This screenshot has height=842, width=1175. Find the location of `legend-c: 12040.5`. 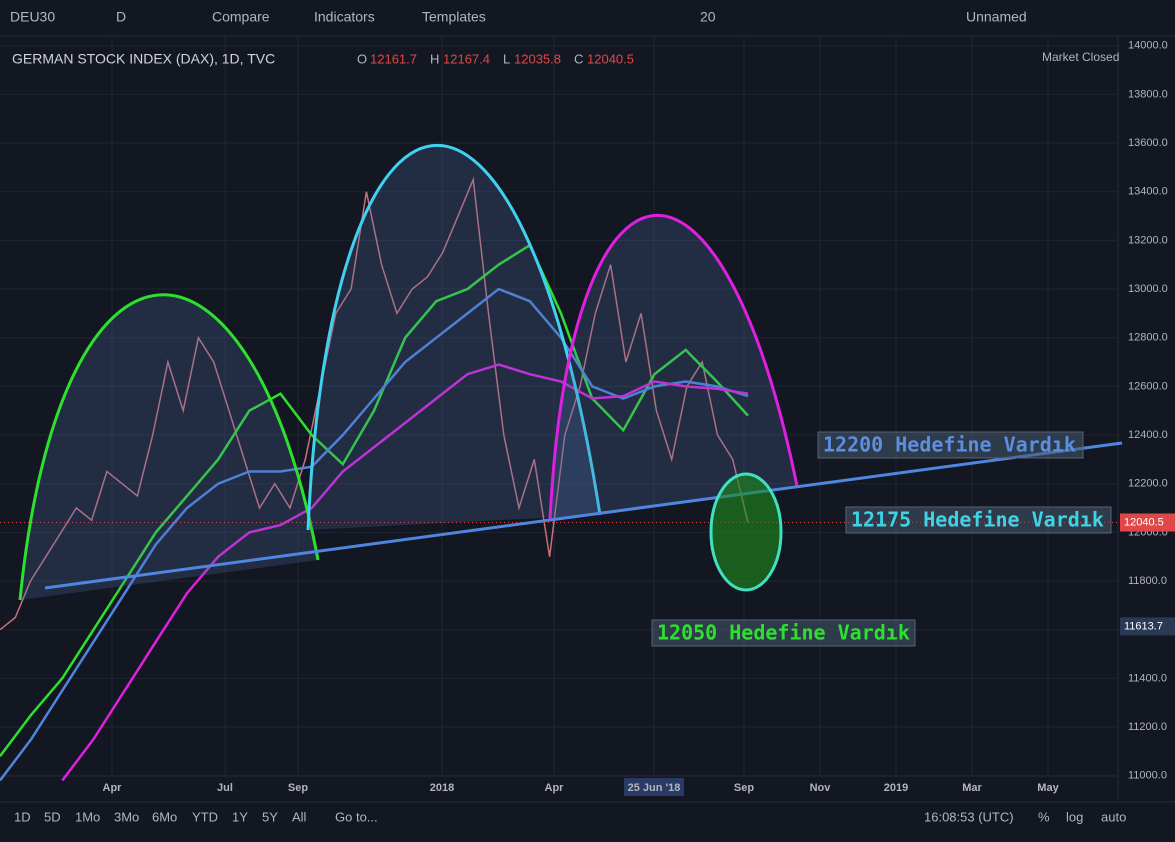

legend-c: 12040.5 is located at coordinates (610, 58).